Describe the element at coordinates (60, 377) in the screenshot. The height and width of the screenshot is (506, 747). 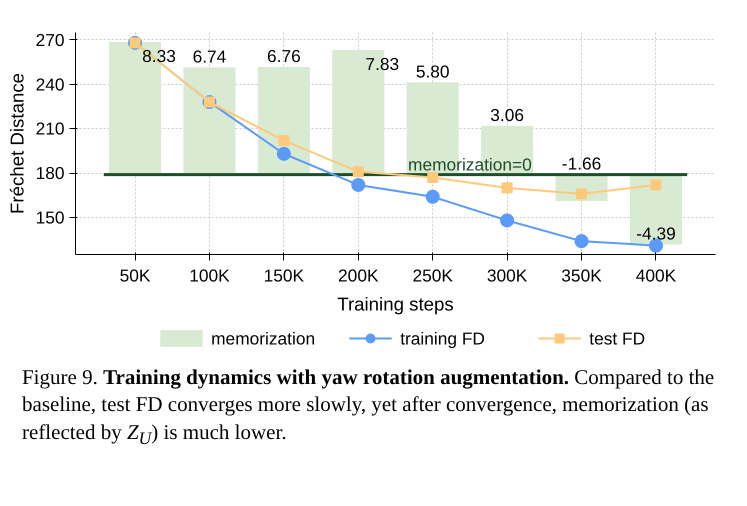
I see `caption: Figure 9.` at that location.